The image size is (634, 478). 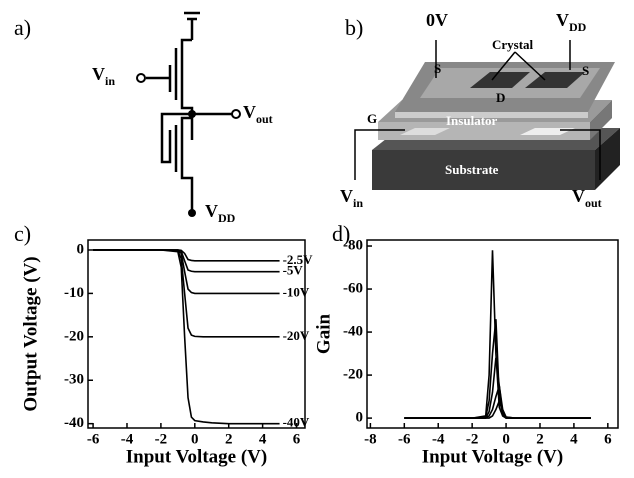 I want to click on series-label: -2.5V, so click(x=298, y=259).